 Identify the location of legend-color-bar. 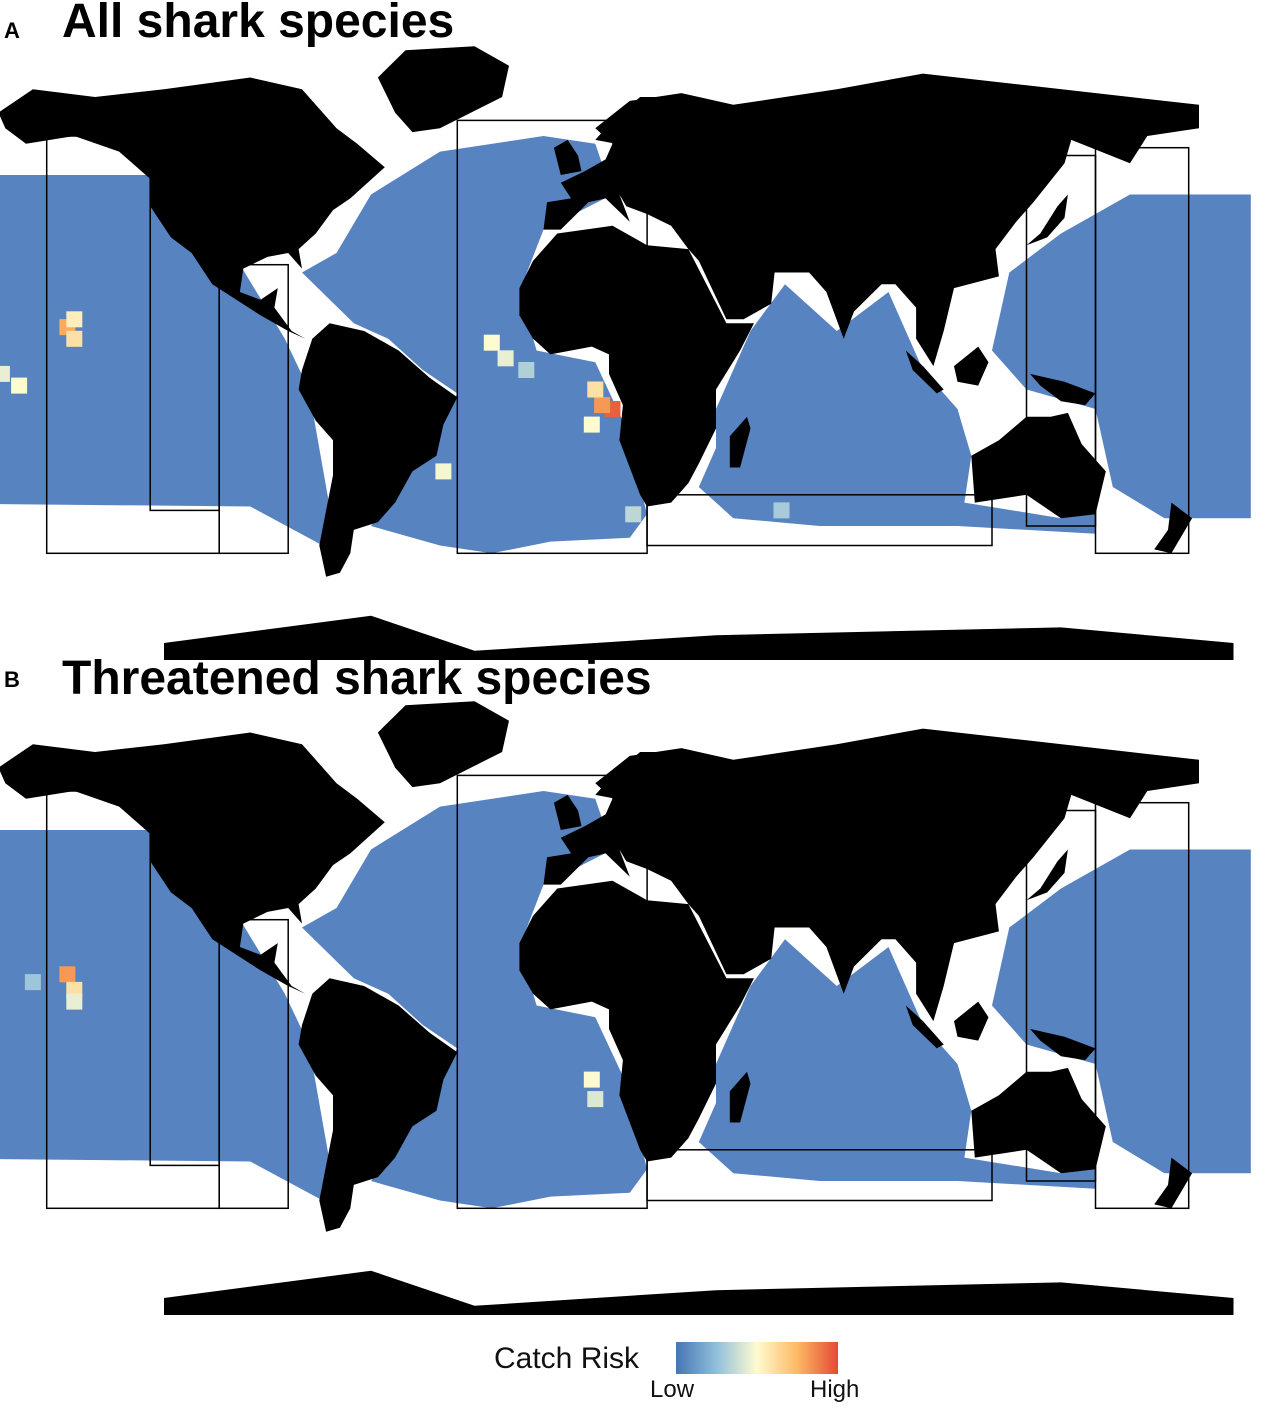
(757, 1358).